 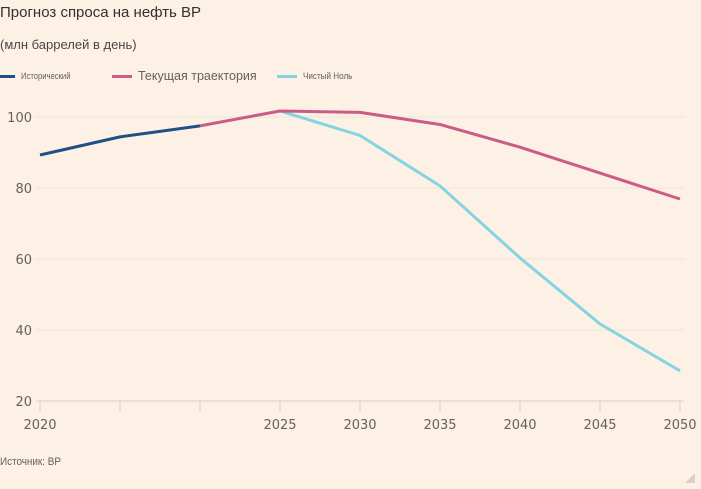 I want to click on x-tick-label: 2030, so click(x=359, y=425).